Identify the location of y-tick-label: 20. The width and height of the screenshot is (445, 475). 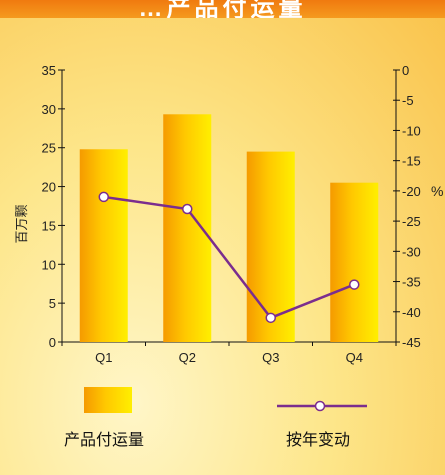
(49, 187).